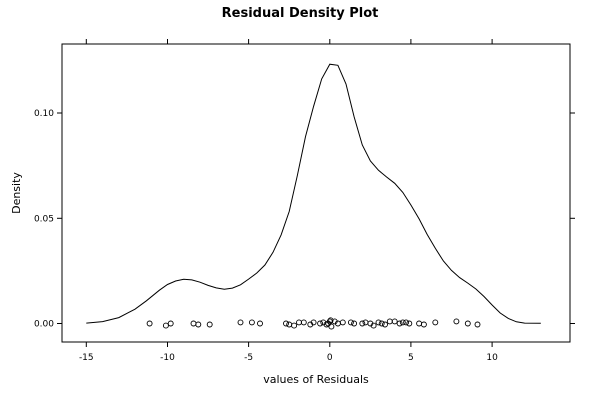 This screenshot has height=400, width=599. What do you see at coordinates (330, 358) in the screenshot?
I see `x-tick-label: 0` at bounding box center [330, 358].